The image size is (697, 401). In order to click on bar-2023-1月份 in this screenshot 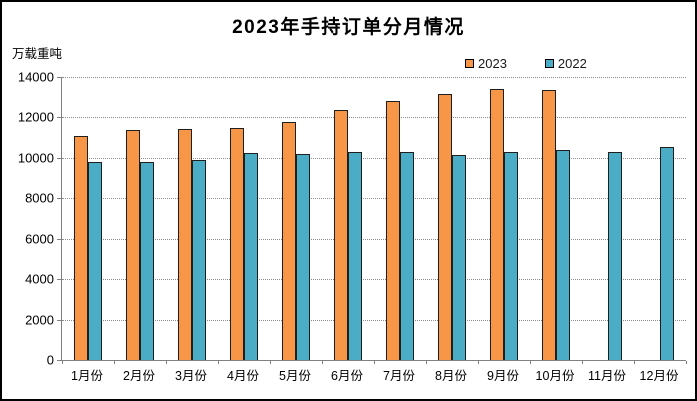, I will do `click(81, 247)`.